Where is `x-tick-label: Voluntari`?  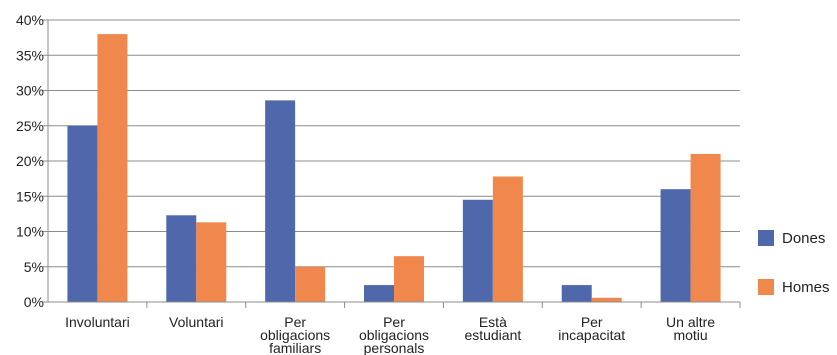
x-tick-label: Voluntari is located at coordinates (196, 322).